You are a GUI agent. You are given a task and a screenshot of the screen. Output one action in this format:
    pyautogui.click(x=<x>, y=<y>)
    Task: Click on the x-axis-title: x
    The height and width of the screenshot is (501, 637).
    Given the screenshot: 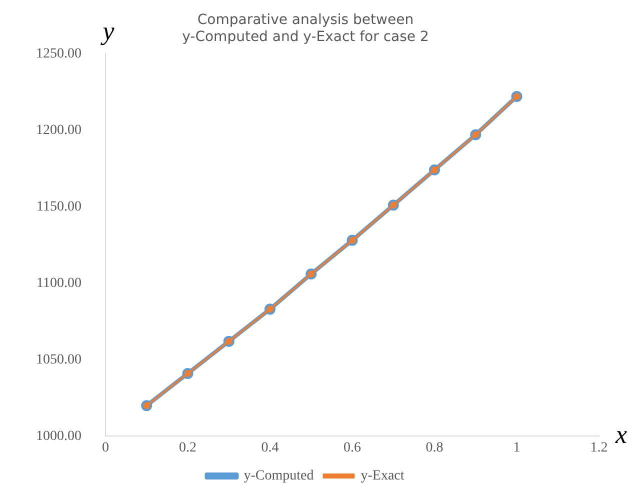 What is the action you would take?
    pyautogui.click(x=621, y=435)
    